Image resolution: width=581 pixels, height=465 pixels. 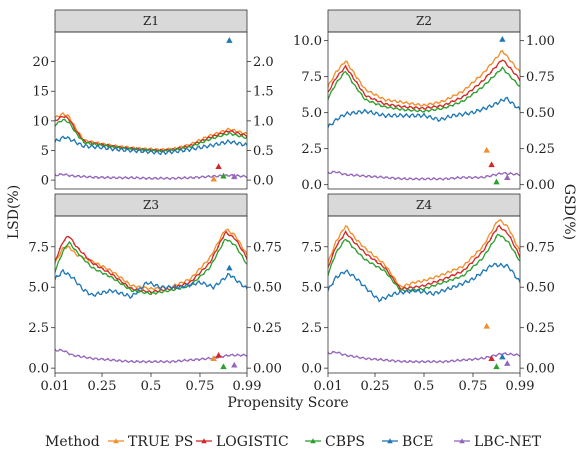 I want to click on line-z4-true-ps, so click(x=424, y=254).